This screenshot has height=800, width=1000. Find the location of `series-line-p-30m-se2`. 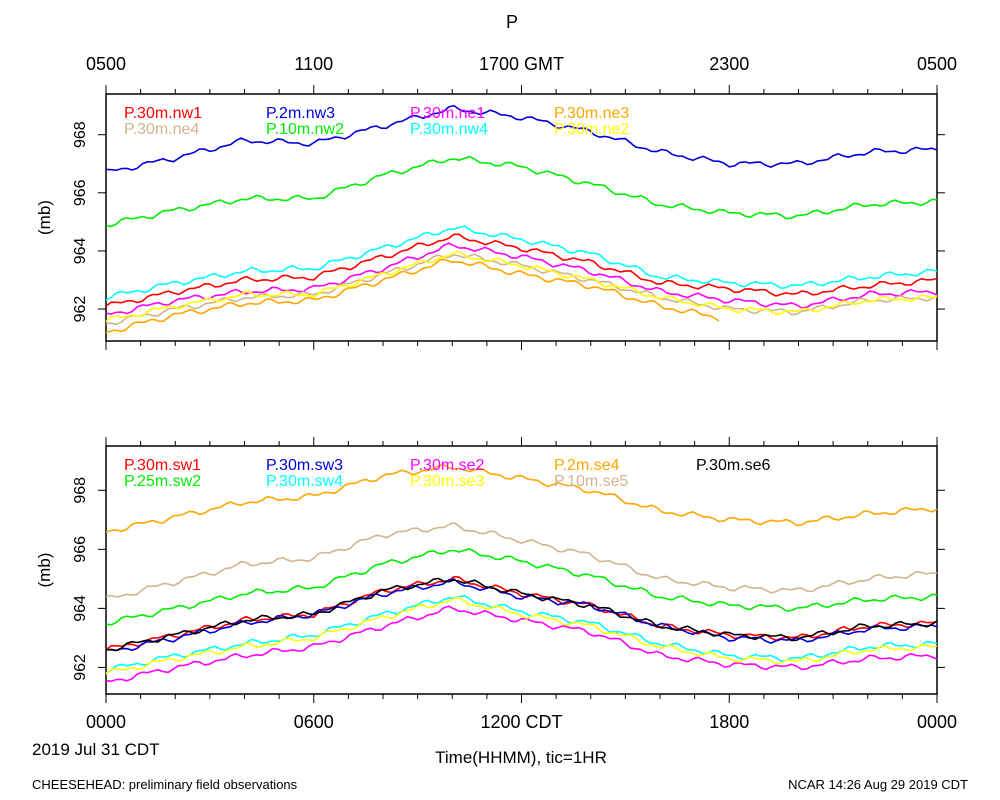

series-line-p-30m-se2 is located at coordinates (521, 644).